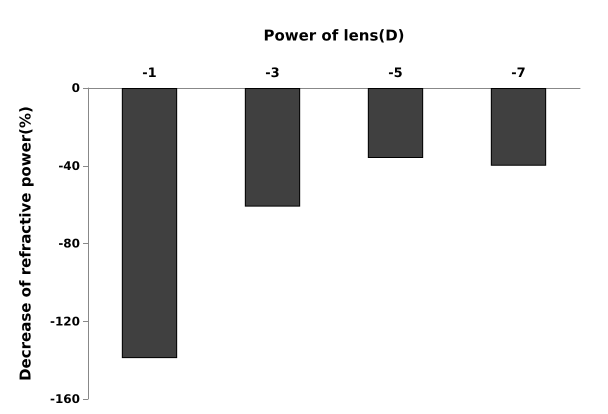  I want to click on x-axis-title: Power of lens(D), so click(334, 35).